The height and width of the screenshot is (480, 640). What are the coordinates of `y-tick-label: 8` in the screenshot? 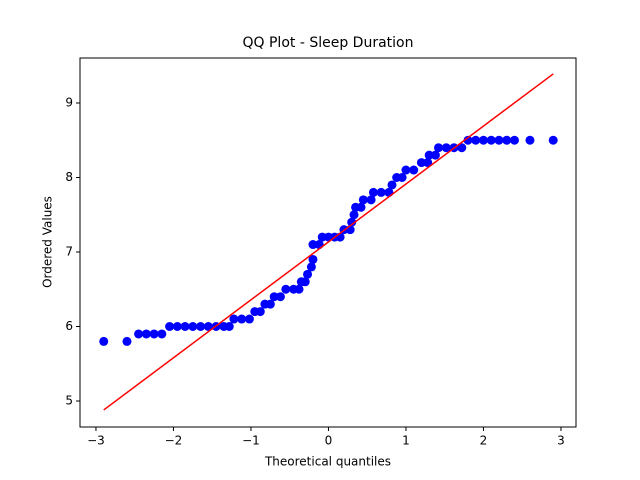 It's located at (69, 177).